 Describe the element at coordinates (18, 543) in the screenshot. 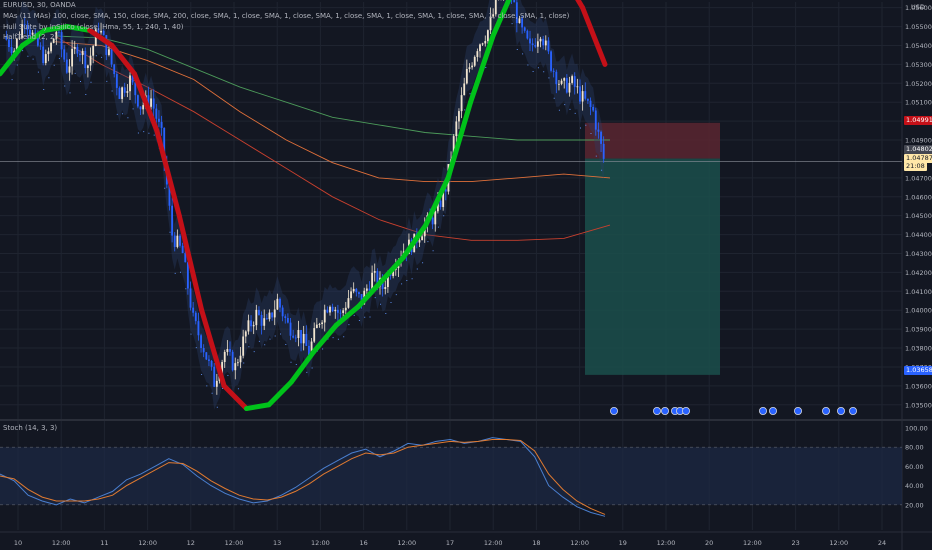

I see `time-tick-label: 10` at that location.